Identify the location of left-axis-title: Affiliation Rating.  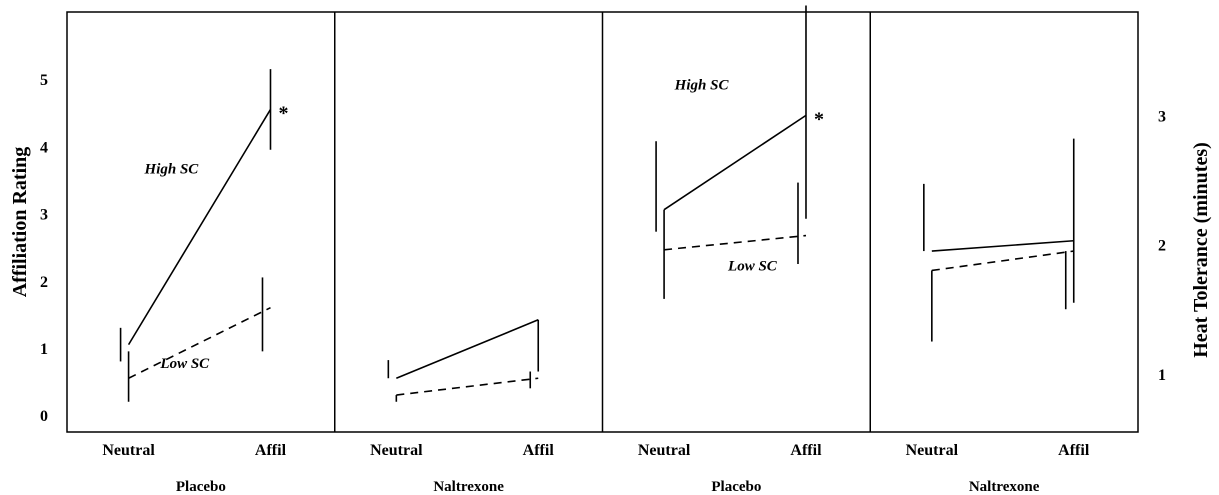
(20, 222).